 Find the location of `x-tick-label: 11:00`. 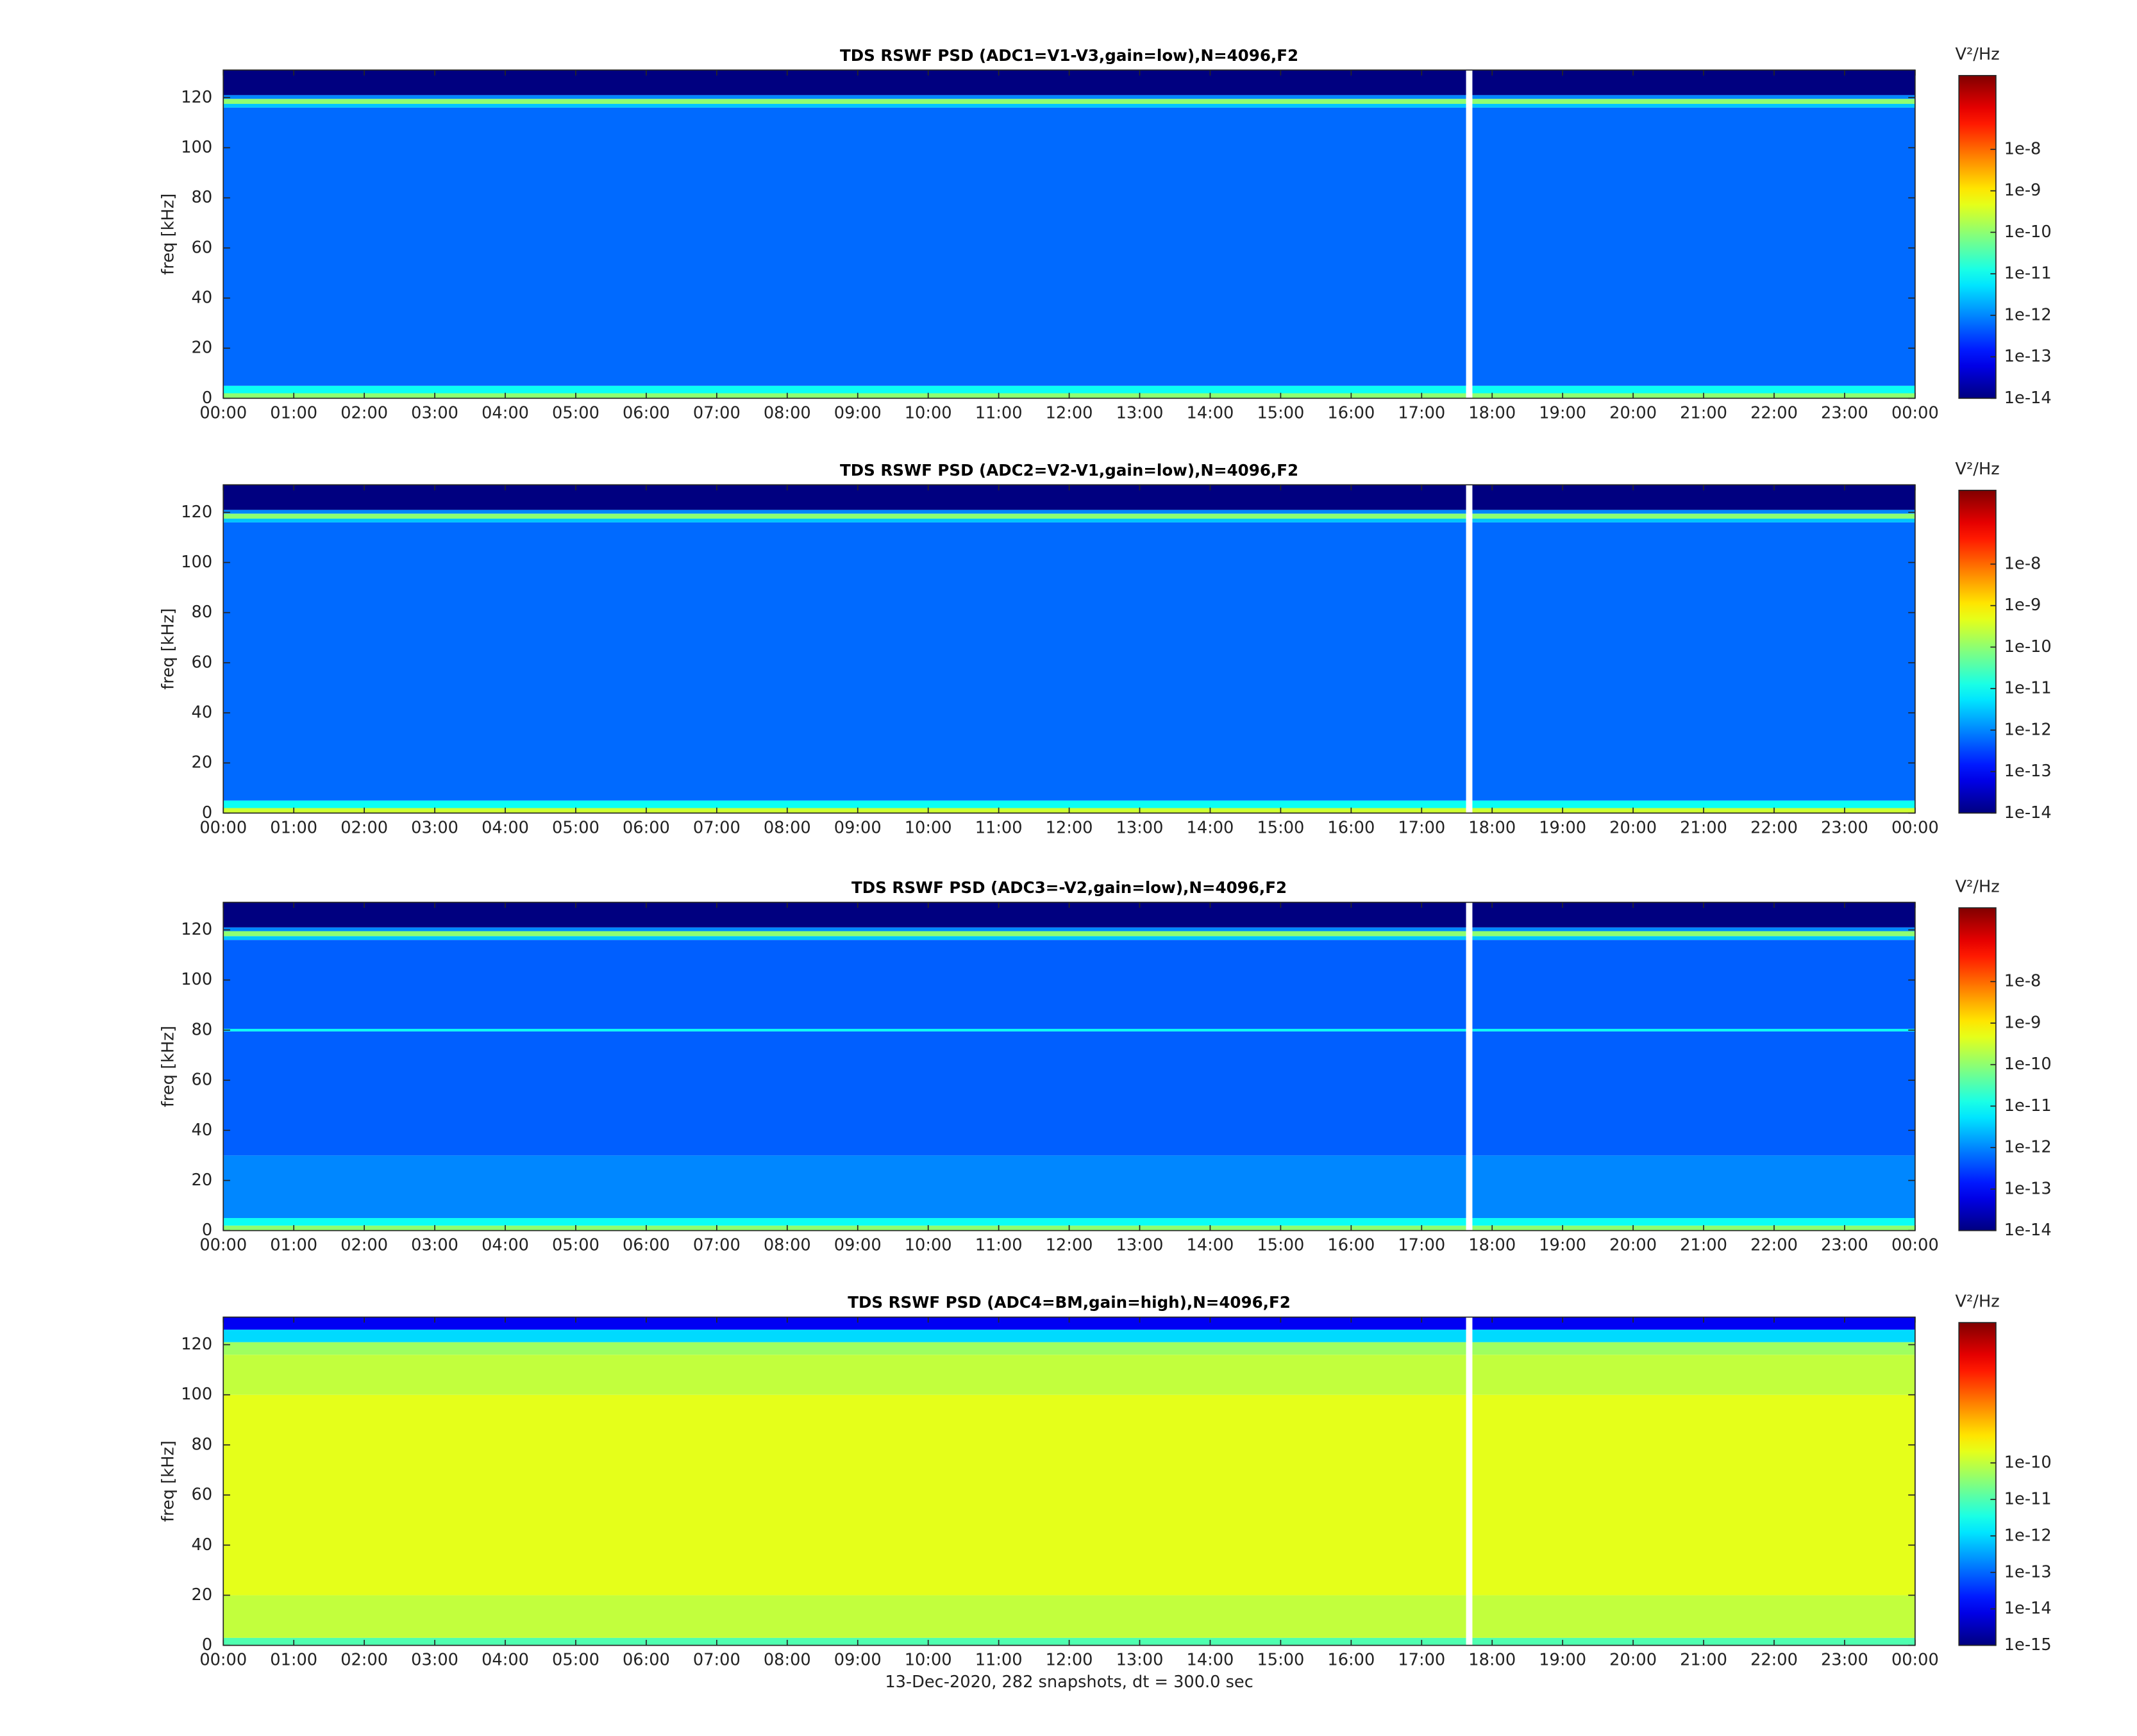

x-tick-label: 11:00 is located at coordinates (999, 412).